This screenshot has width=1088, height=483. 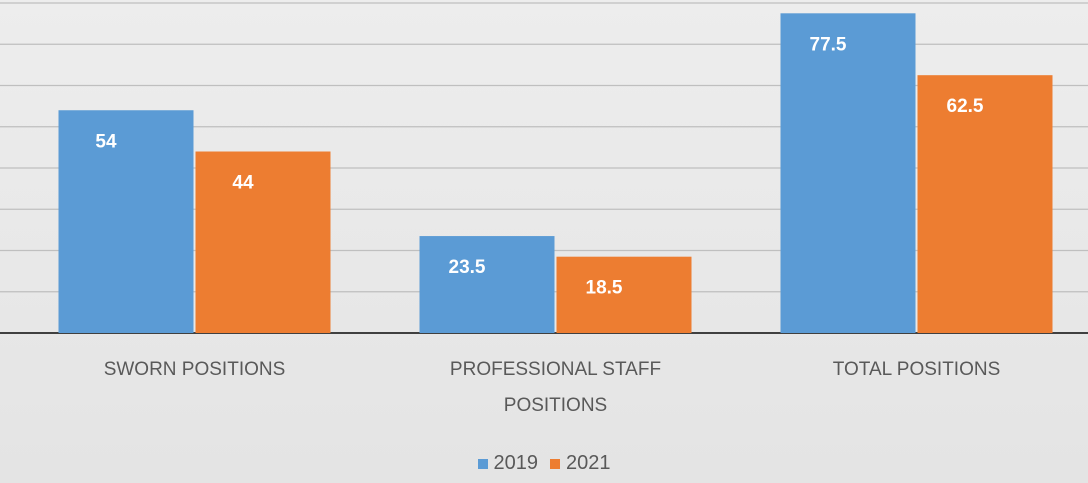 What do you see at coordinates (106, 141) in the screenshot?
I see `data-label: 54` at bounding box center [106, 141].